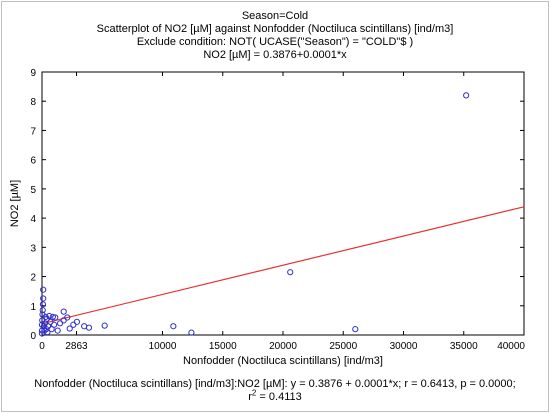 The image size is (550, 414). Describe the element at coordinates (33, 190) in the screenshot. I see `y-tick-label: 5` at that location.